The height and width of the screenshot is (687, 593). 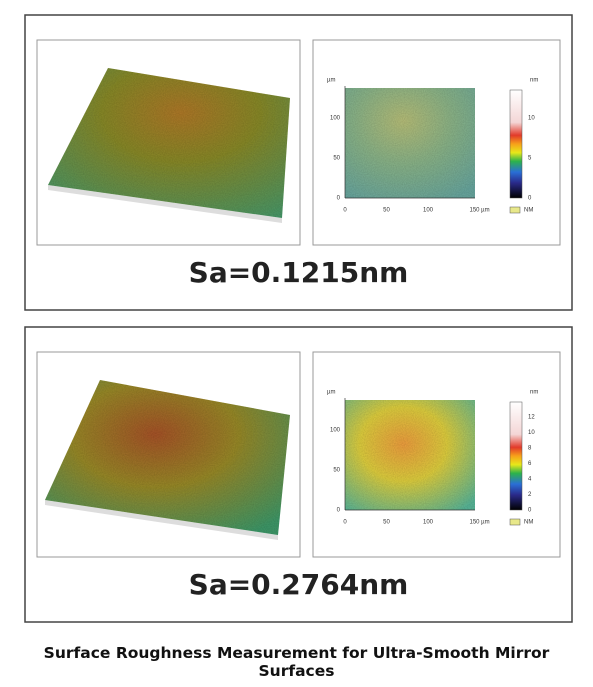 What do you see at coordinates (299, 584) in the screenshot?
I see `sa-value: Sa=0.2764nm` at bounding box center [299, 584].